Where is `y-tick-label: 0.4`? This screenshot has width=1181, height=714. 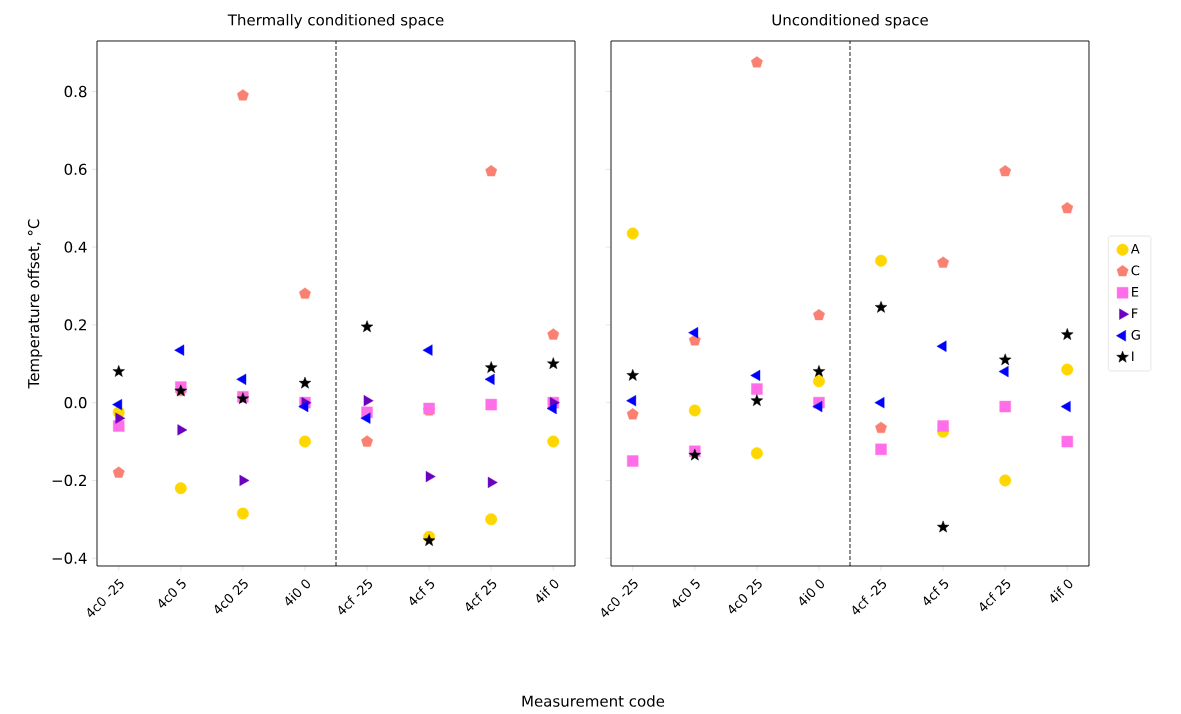
y-tick-label: 0.4 is located at coordinates (75, 247).